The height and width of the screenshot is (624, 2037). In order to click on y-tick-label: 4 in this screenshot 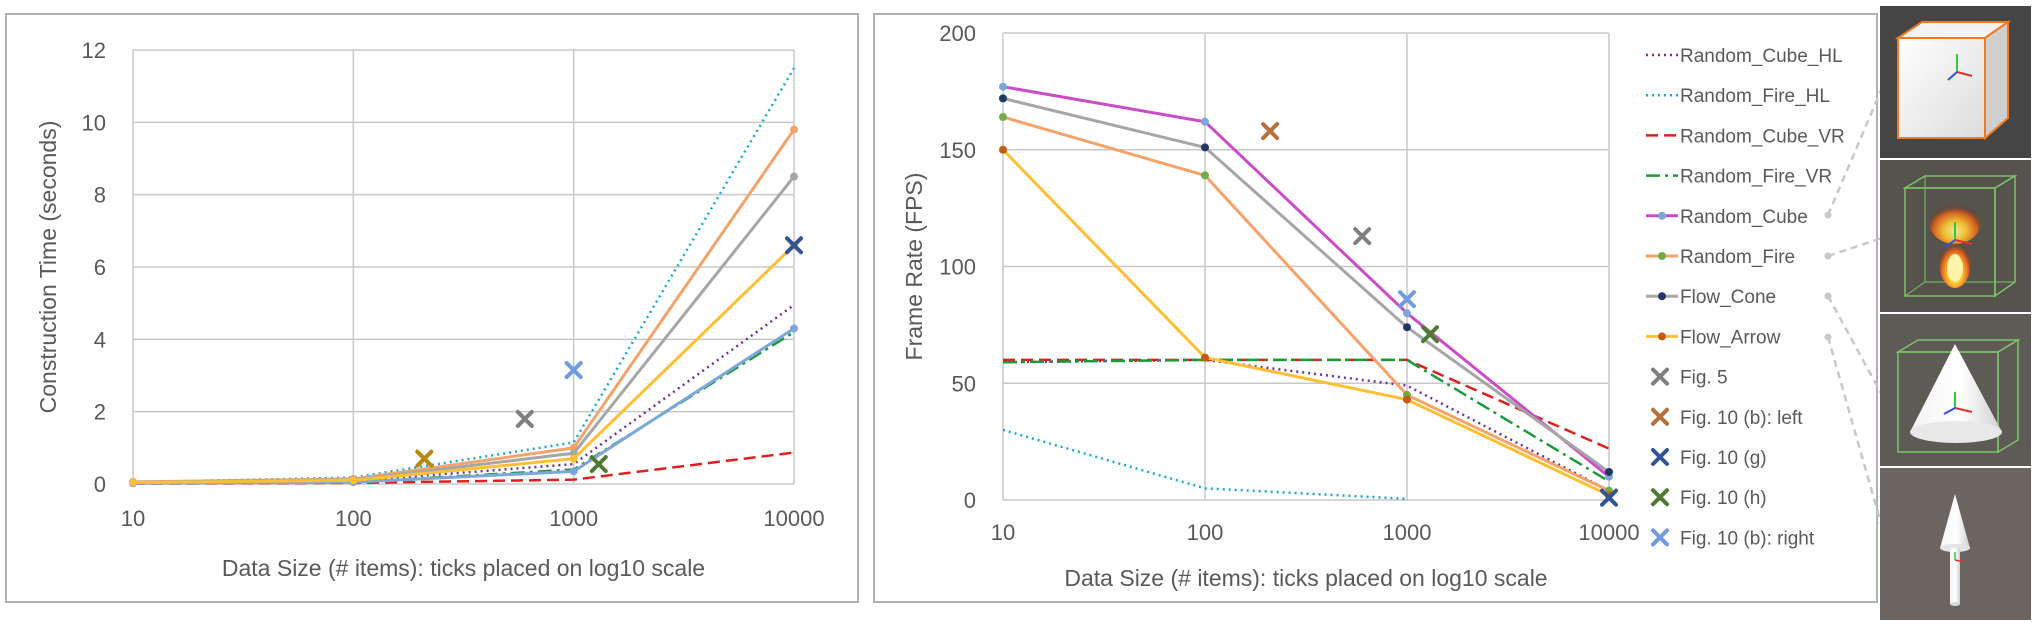, I will do `click(100, 339)`.